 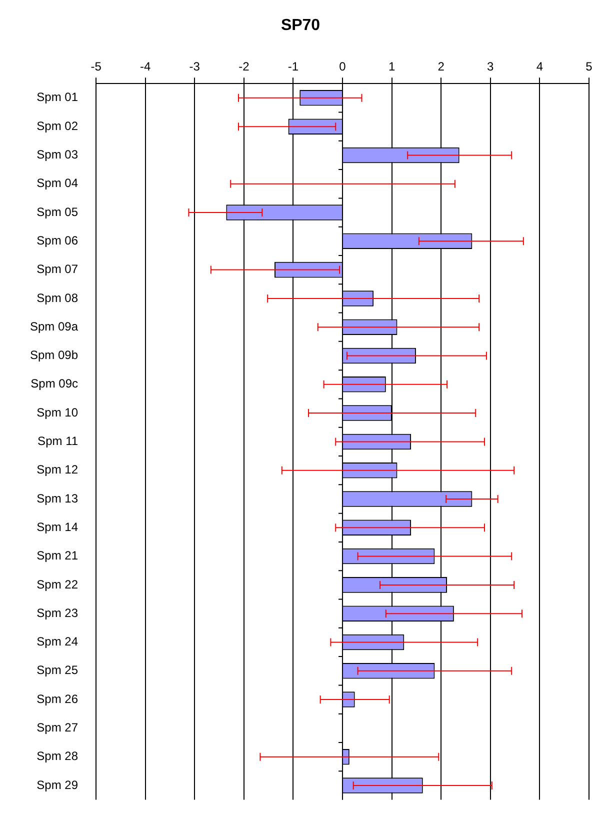 What do you see at coordinates (57, 613) in the screenshot?
I see `y-tick-label: Spm 23` at bounding box center [57, 613].